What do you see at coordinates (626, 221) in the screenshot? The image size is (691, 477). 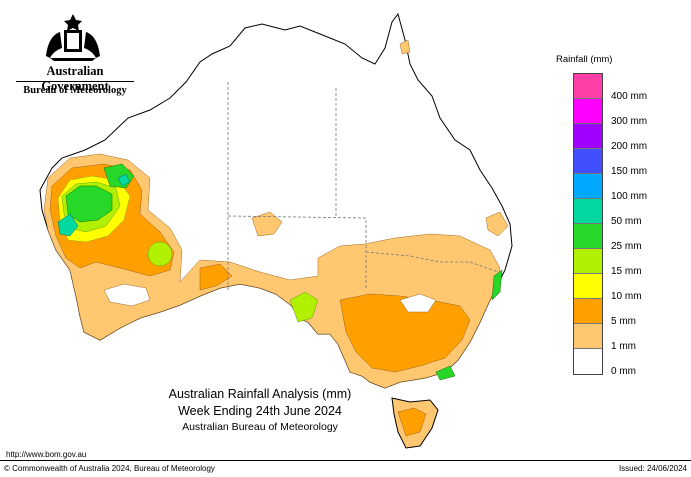 I see `legend-label: 50 mm` at bounding box center [626, 221].